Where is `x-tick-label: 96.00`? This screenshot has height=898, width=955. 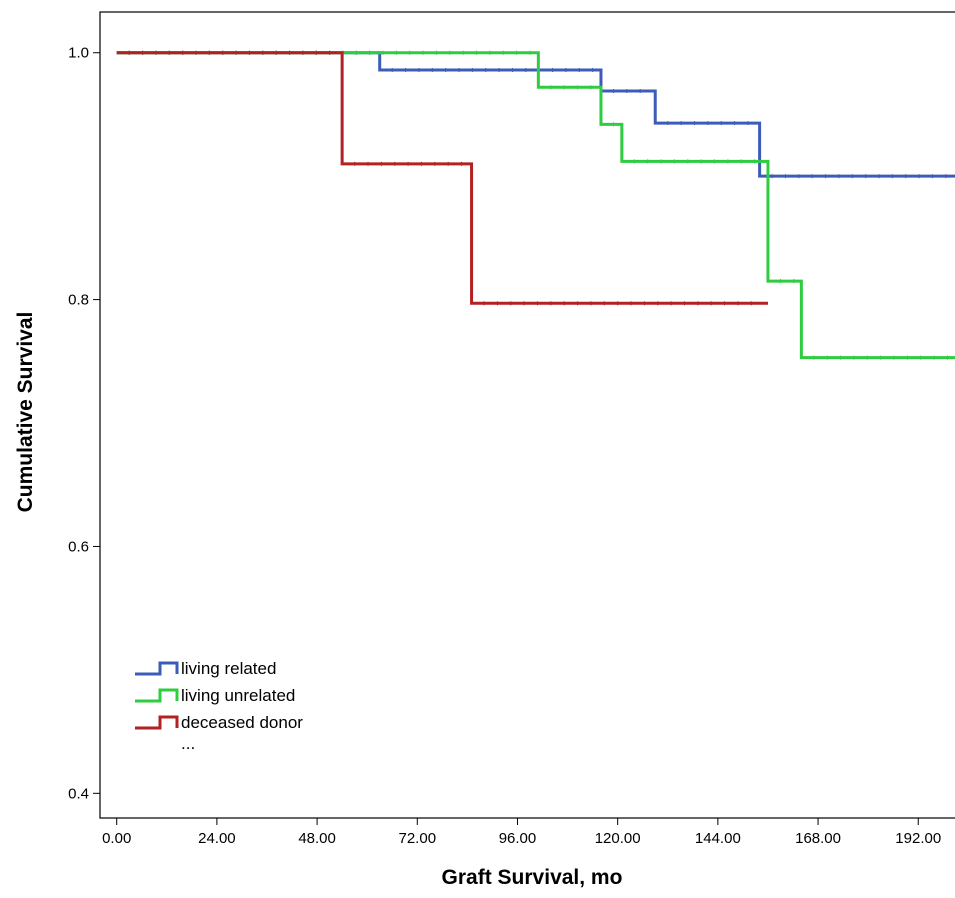
x-tick-label: 96.00 is located at coordinates (518, 838).